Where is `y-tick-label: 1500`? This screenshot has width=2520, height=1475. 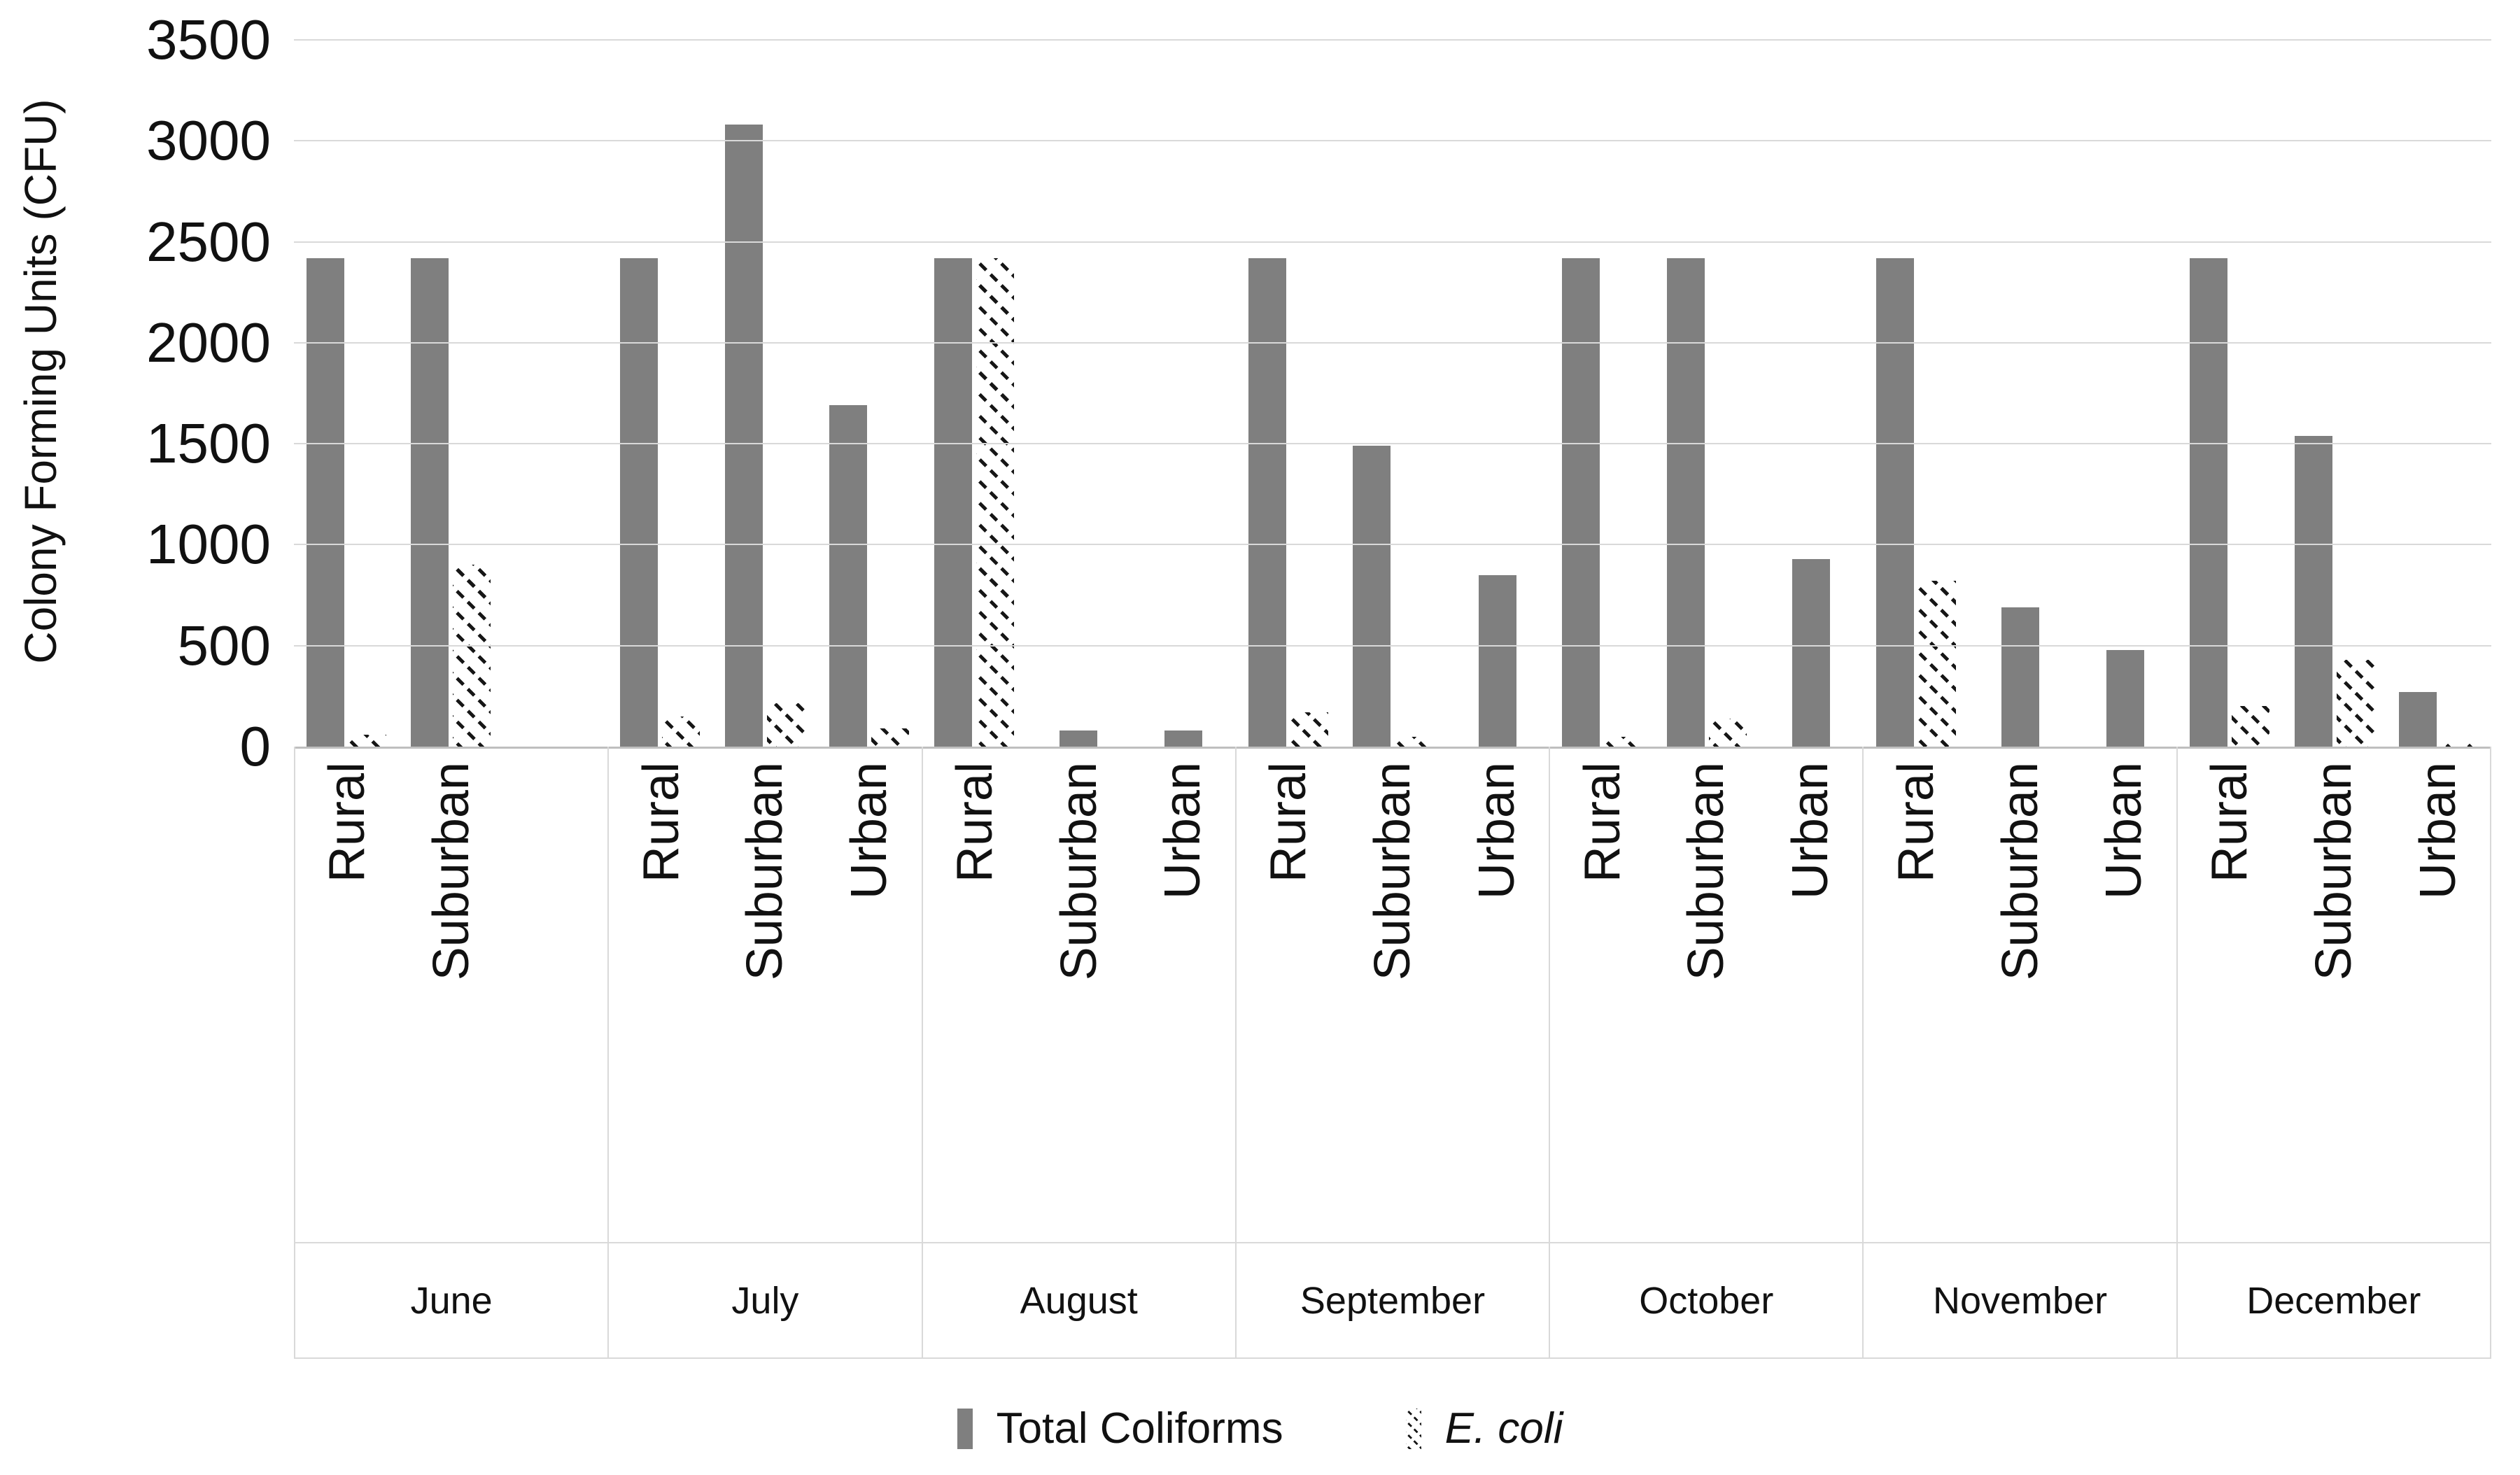 y-tick-label: 1500 is located at coordinates (208, 443).